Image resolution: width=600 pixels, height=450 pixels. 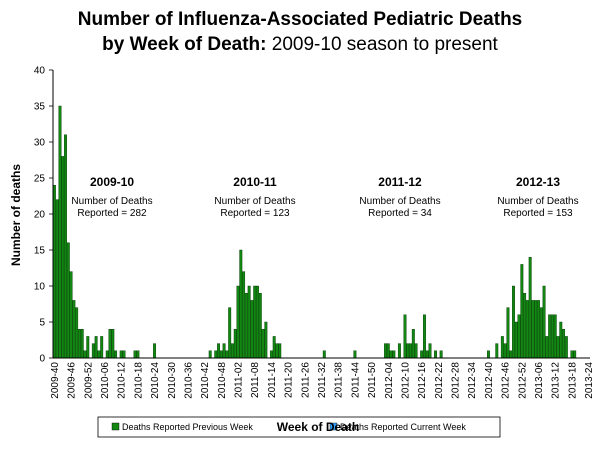 I want to click on x-tick-label: 2013-06, so click(x=539, y=380).